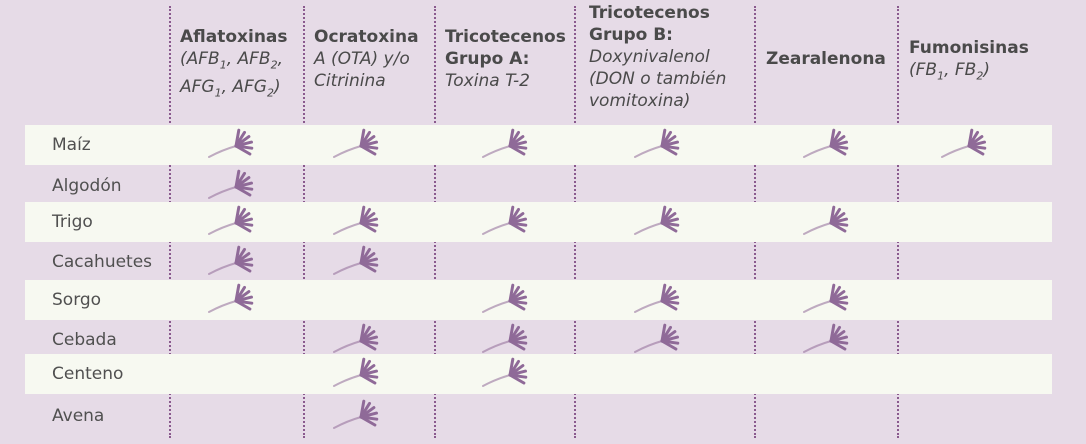  What do you see at coordinates (538, 340) in the screenshot?
I see `table-row: Cebada` at bounding box center [538, 340].